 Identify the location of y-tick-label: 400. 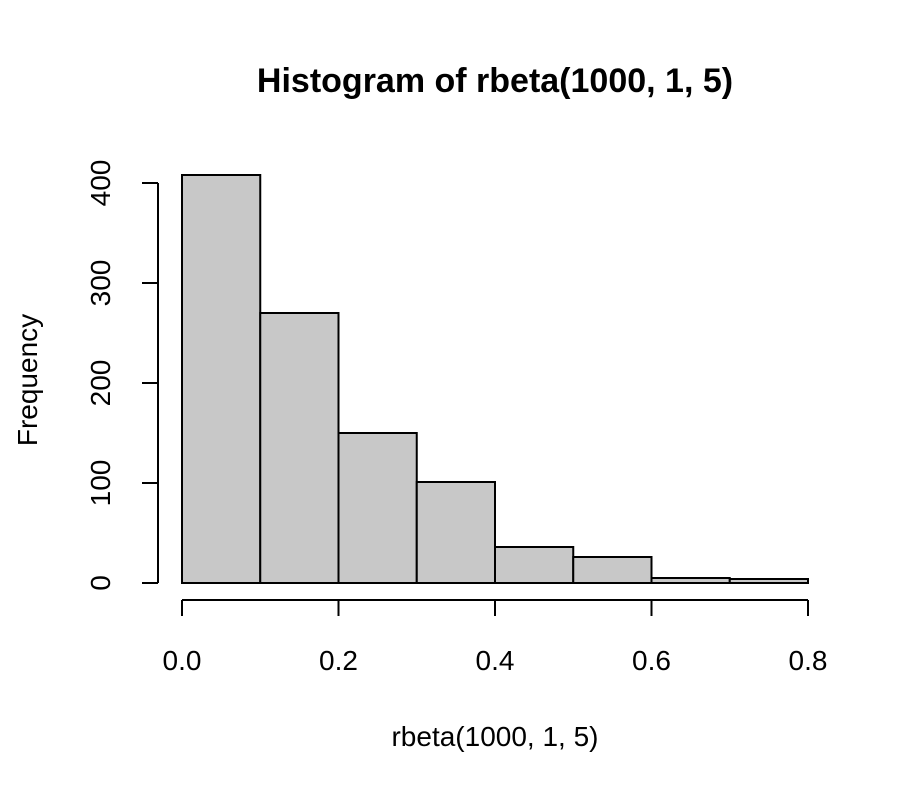
(100, 183).